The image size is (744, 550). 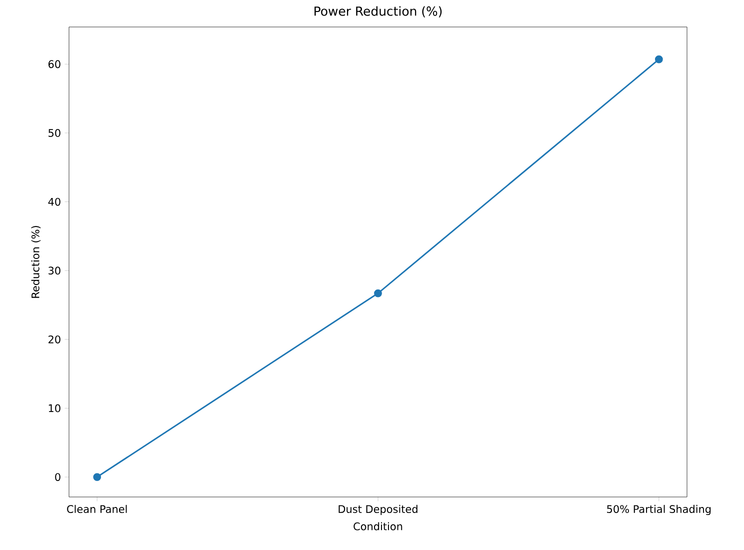 I want to click on y-tick-label: 0, so click(x=57, y=477).